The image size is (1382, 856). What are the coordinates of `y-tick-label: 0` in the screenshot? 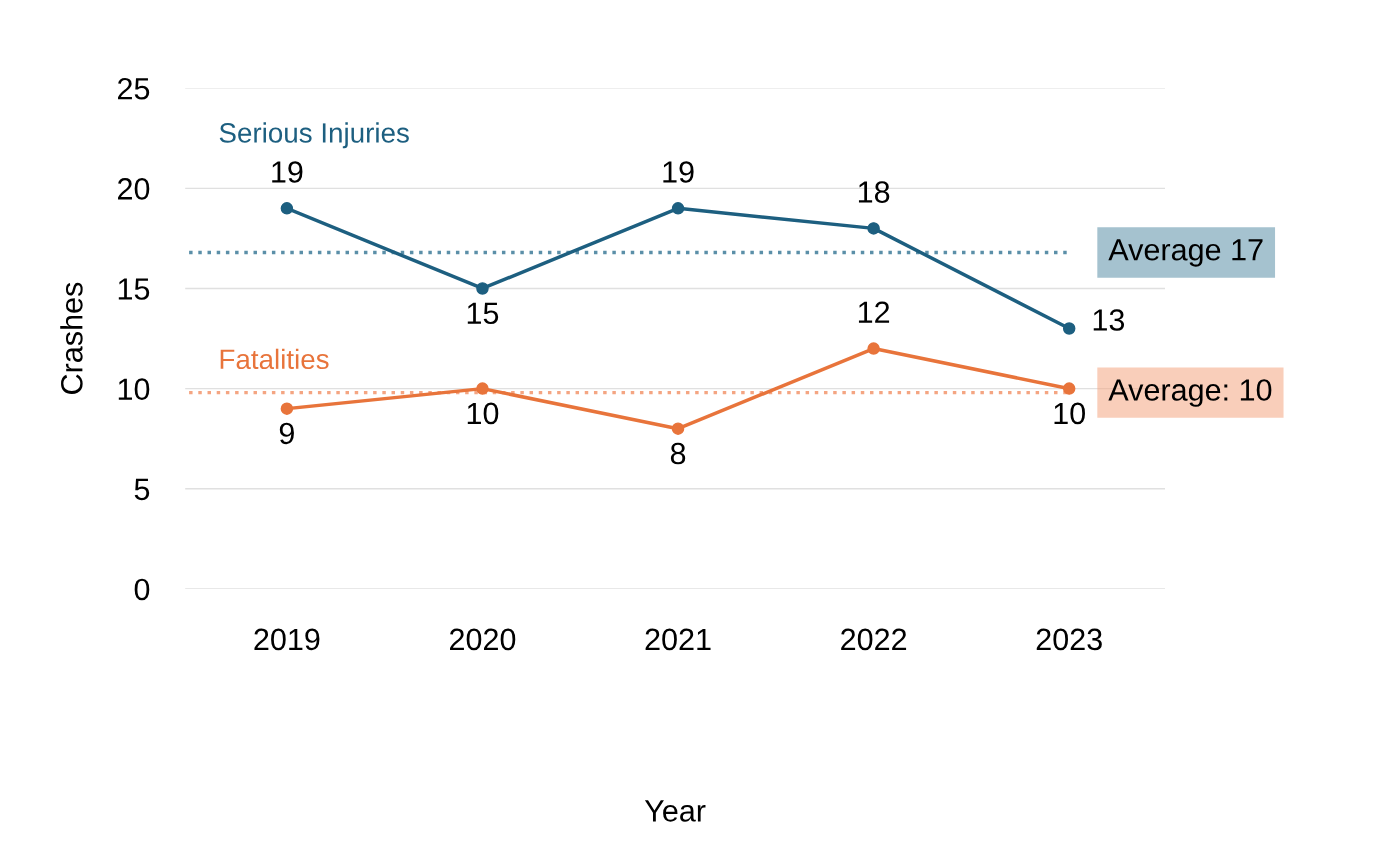 It's located at (142, 589).